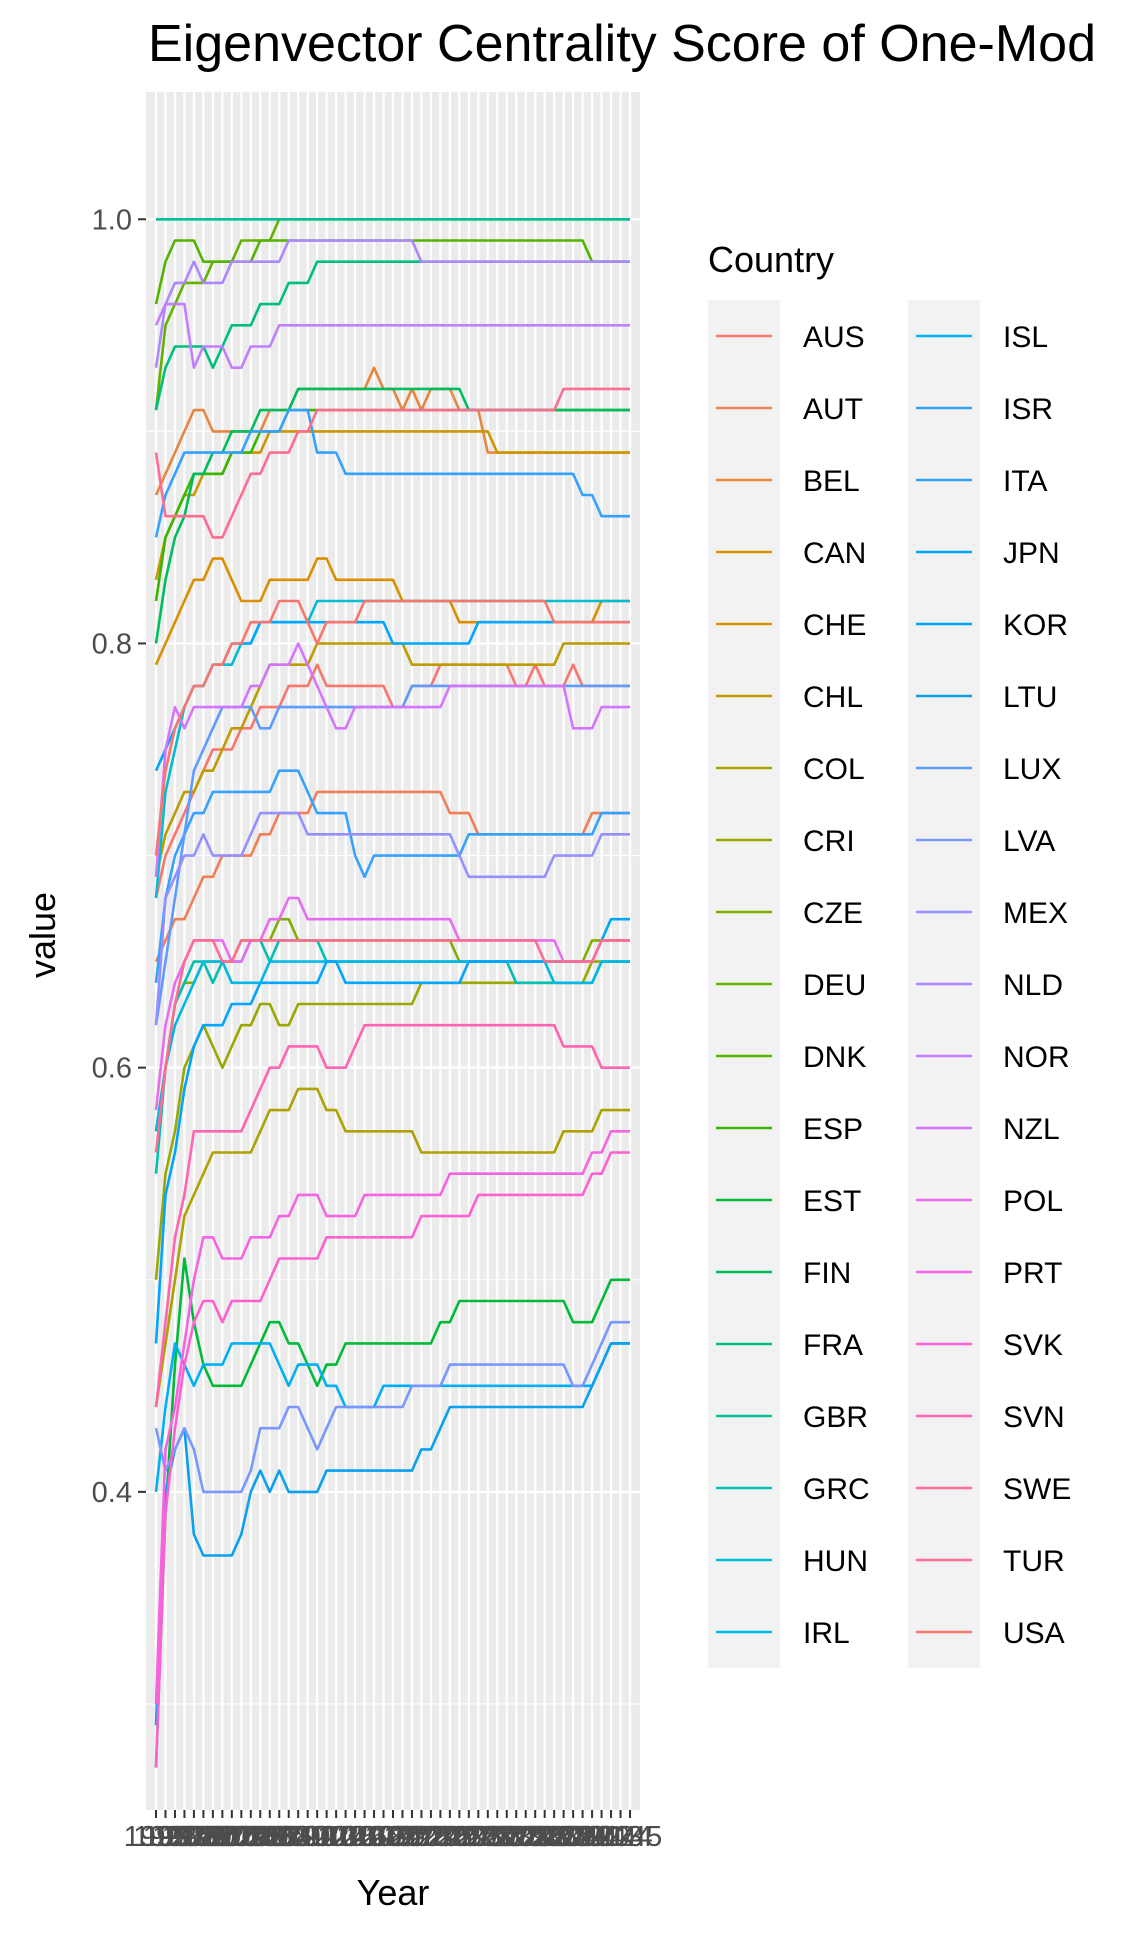 The image size is (1131, 1937). Describe the element at coordinates (393, 1837) in the screenshot. I see `x-tick-label: 2020` at that location.